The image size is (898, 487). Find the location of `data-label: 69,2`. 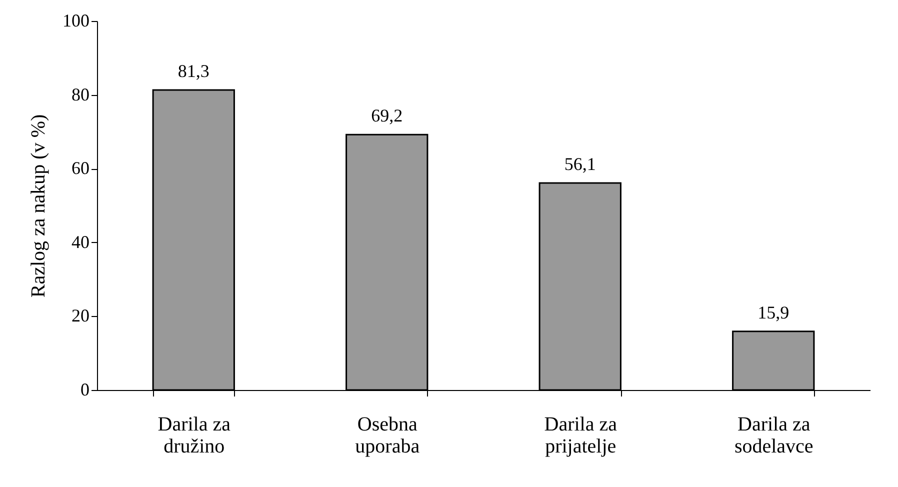

data-label: 69,2 is located at coordinates (387, 116).